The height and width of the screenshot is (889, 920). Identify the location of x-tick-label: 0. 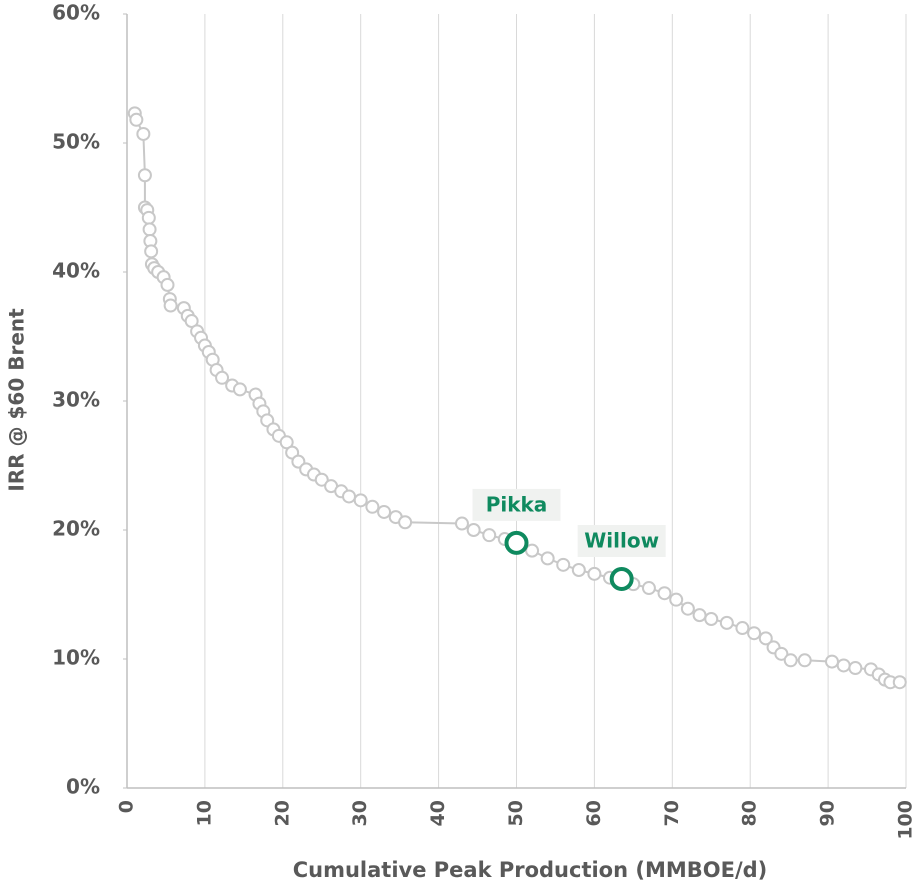
(127, 806).